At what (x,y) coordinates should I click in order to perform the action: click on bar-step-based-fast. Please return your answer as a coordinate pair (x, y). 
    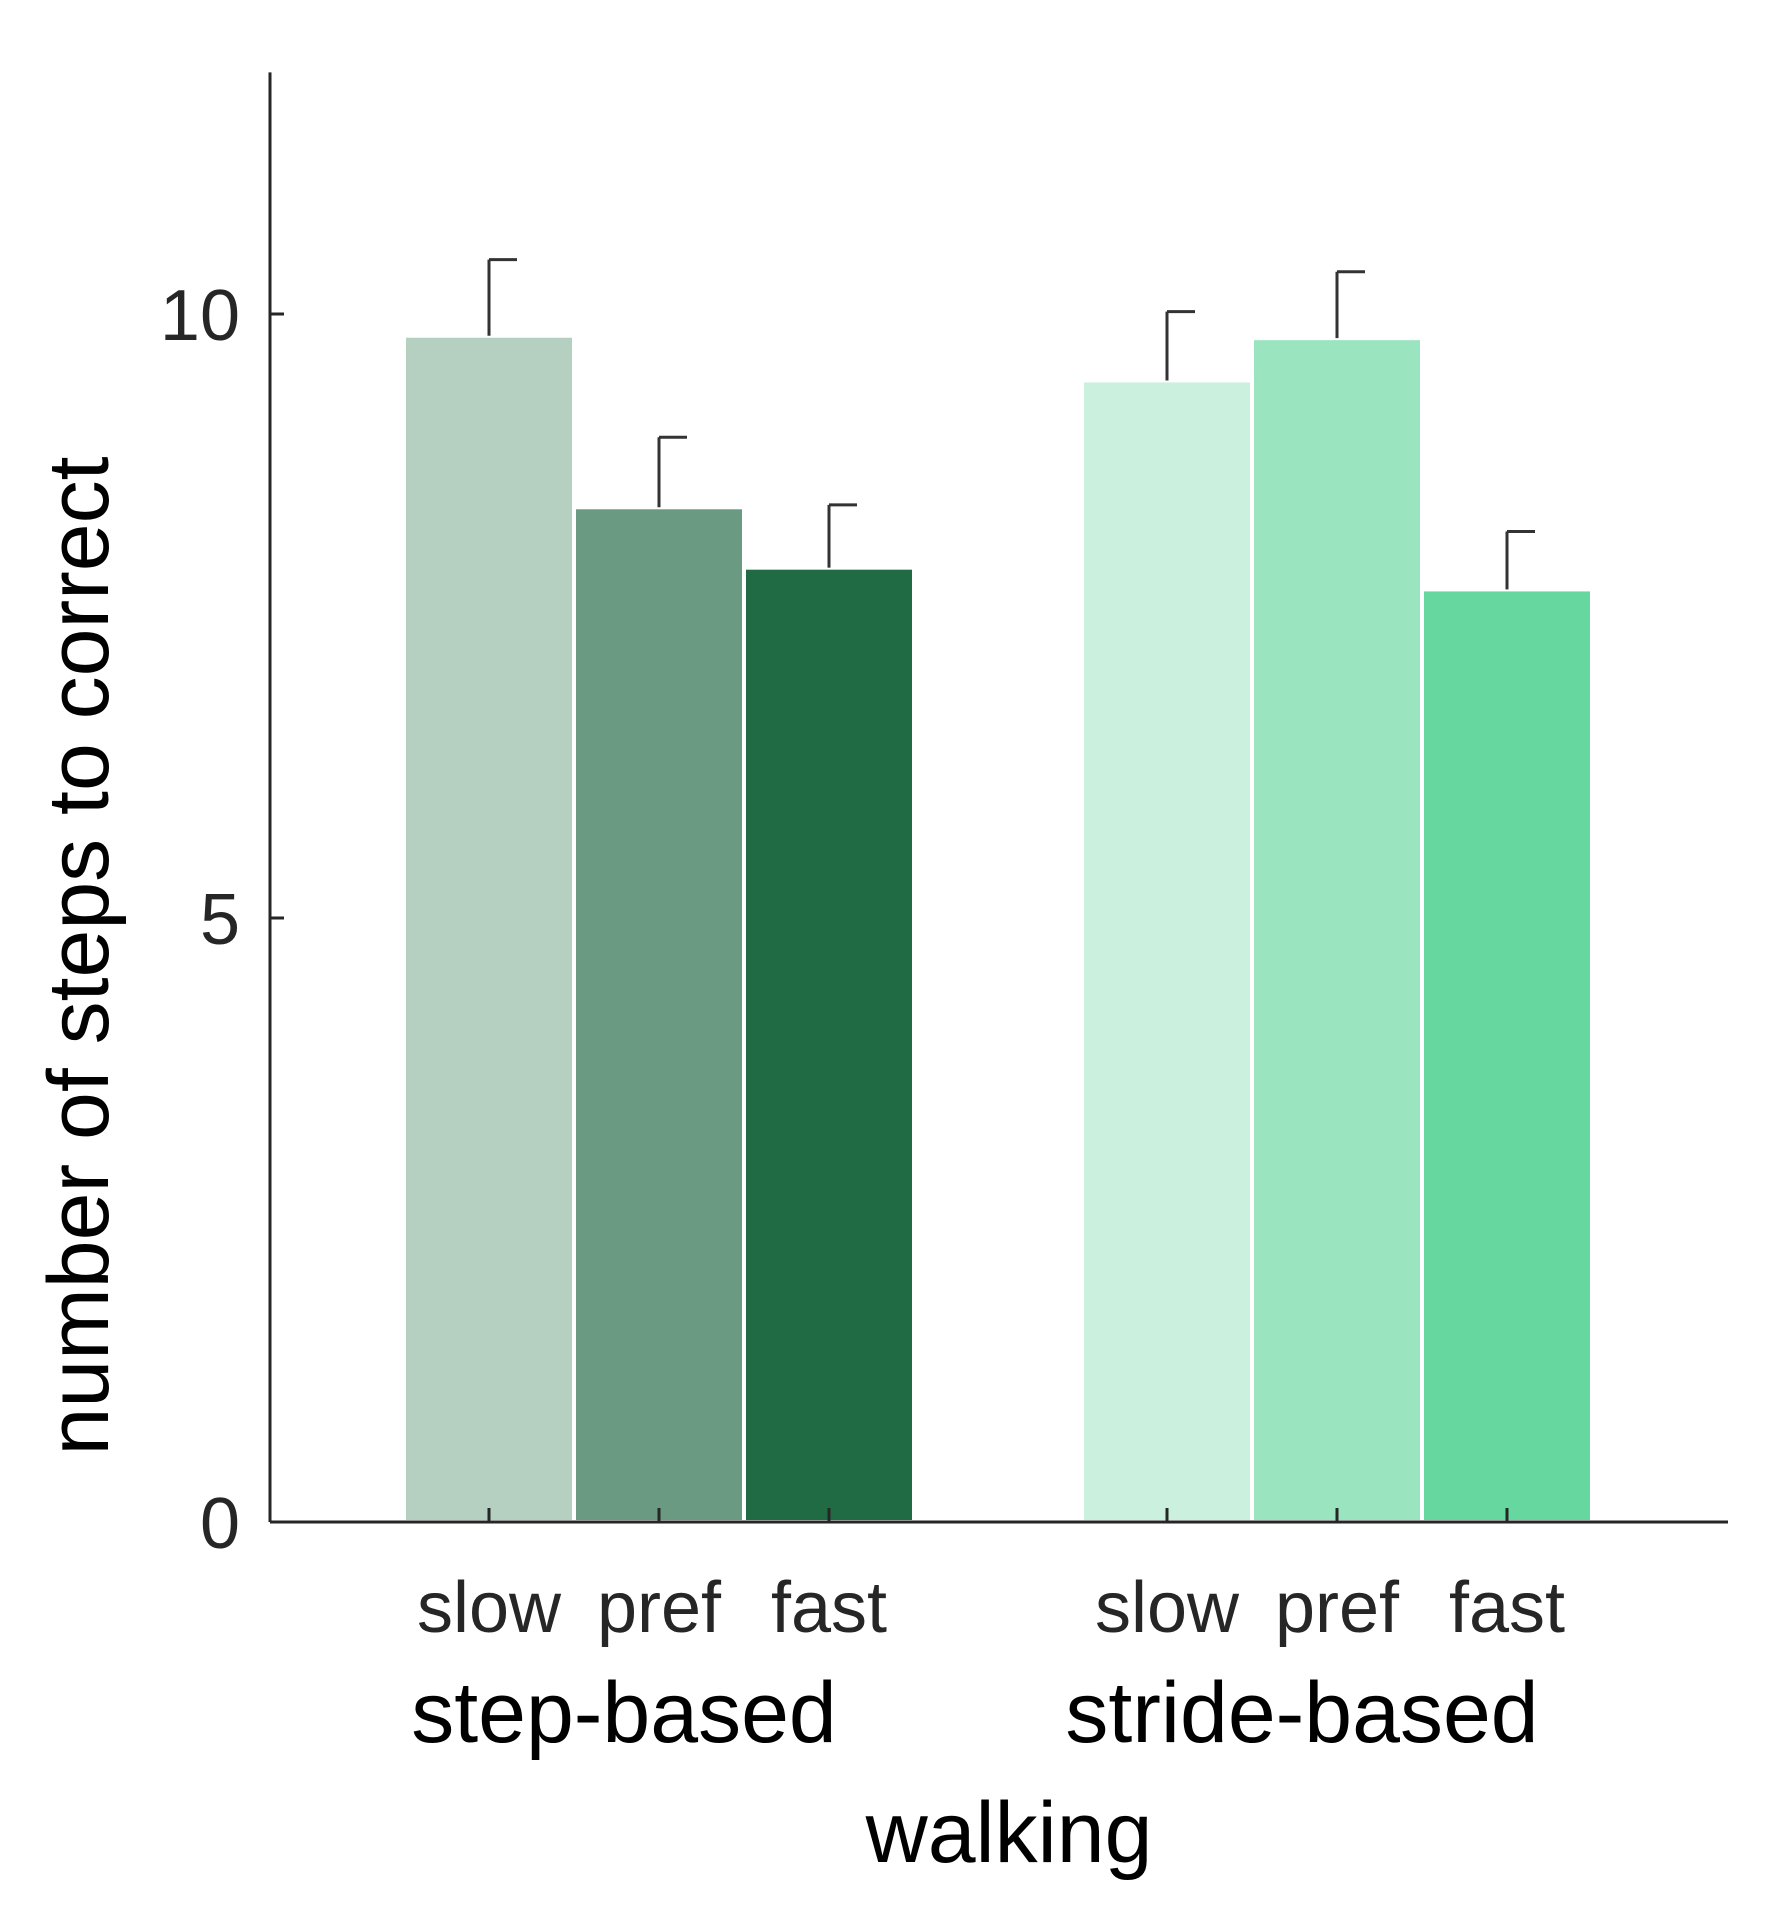
    Looking at the image, I should click on (829, 1044).